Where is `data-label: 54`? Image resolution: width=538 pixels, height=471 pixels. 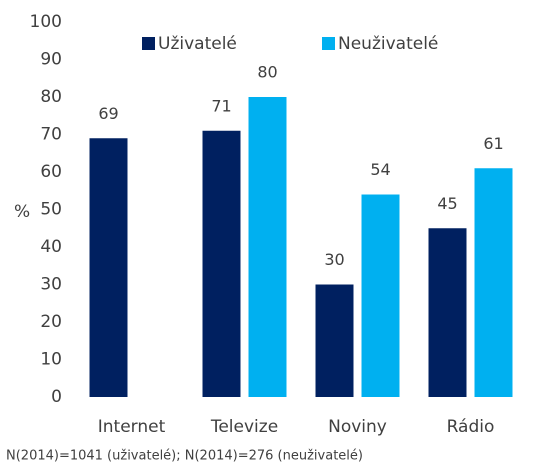 data-label: 54 is located at coordinates (380, 169).